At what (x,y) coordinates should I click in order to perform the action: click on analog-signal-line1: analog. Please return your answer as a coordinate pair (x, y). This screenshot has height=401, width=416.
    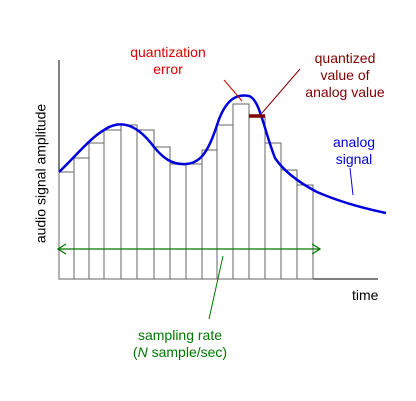
    Looking at the image, I should click on (354, 142).